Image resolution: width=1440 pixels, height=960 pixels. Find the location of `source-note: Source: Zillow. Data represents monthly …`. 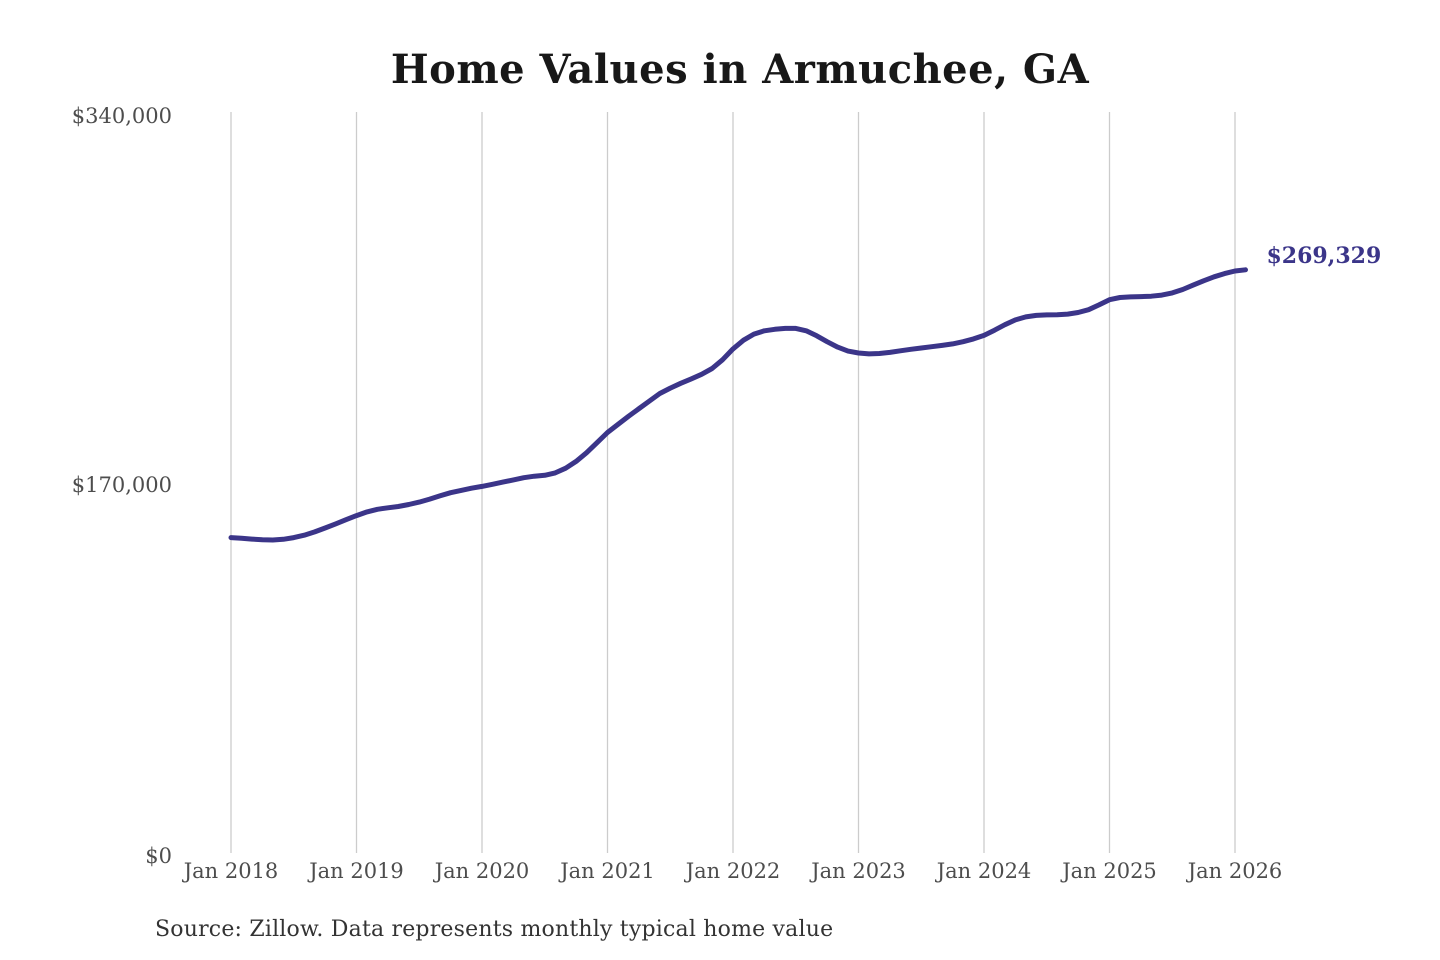

source-note: Source: Zillow. Data represents monthly … is located at coordinates (494, 929).